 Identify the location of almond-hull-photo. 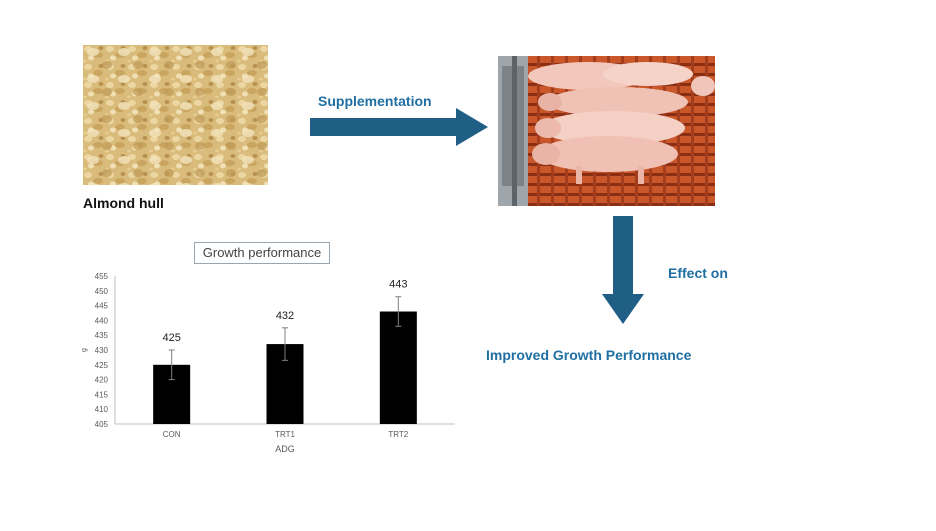
(175, 115).